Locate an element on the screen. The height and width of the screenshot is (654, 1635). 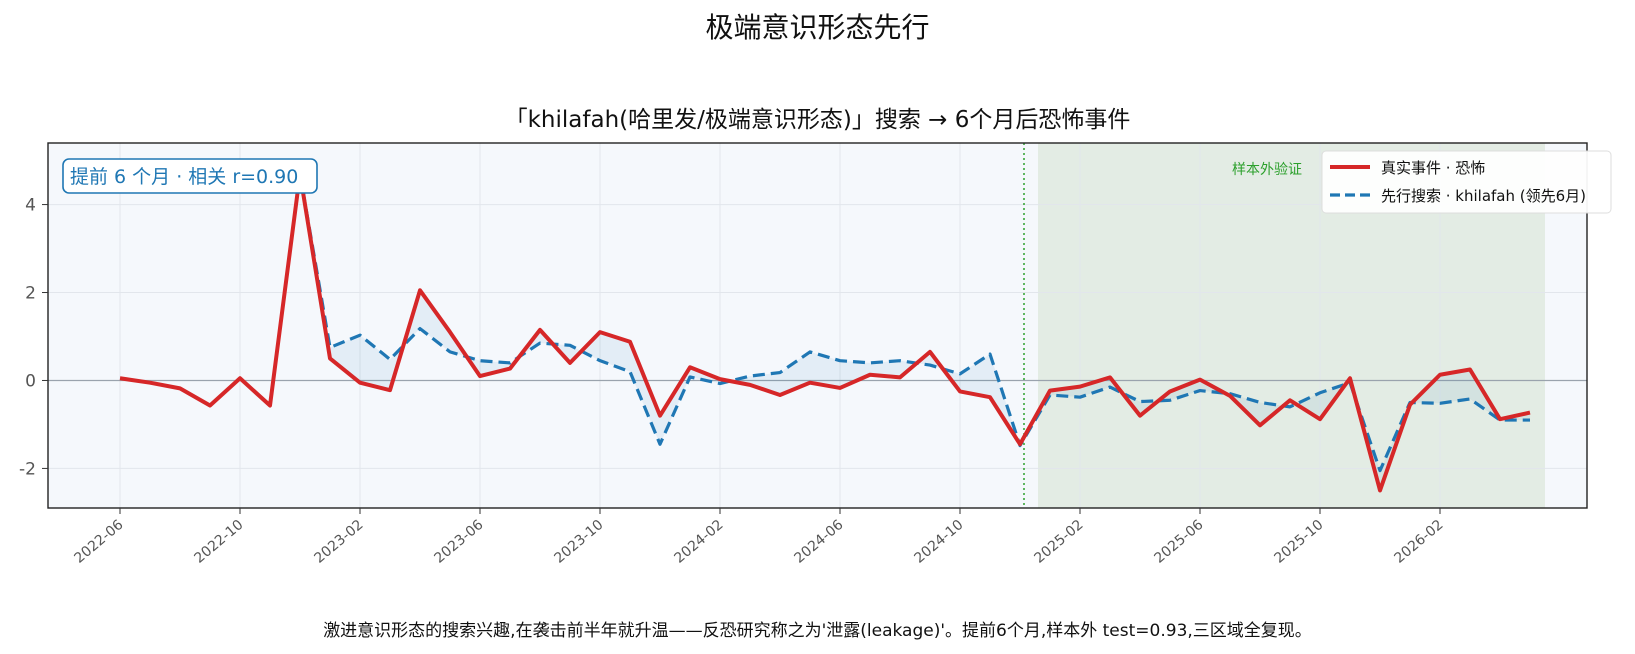
x-tick-label: 2024-02 is located at coordinates (698, 542).